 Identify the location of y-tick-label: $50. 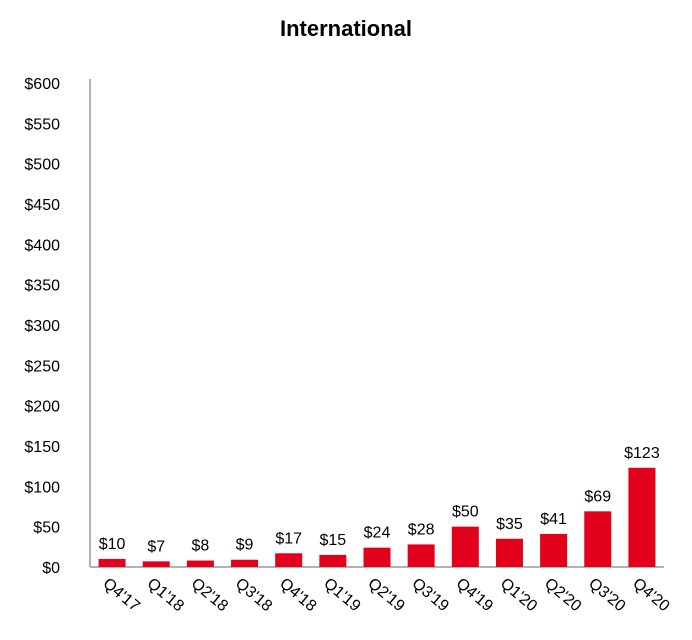
(46, 528).